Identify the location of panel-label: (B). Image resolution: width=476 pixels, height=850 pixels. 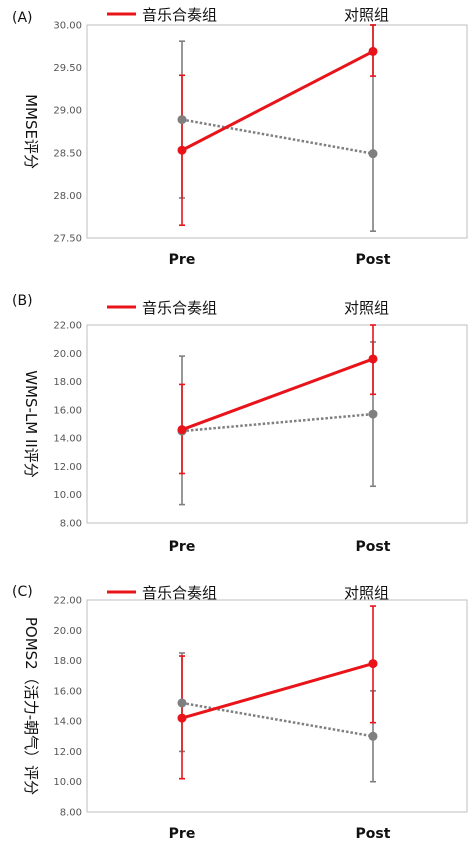
(22, 301).